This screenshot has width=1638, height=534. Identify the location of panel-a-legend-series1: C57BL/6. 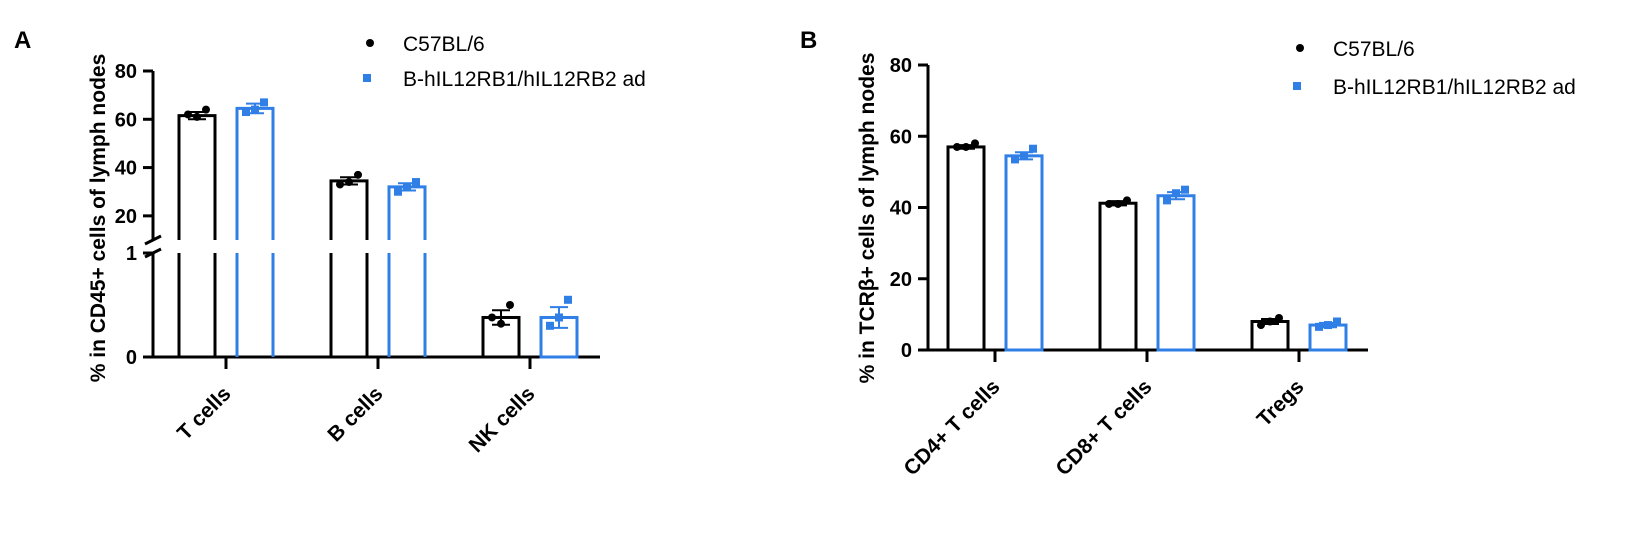
(444, 44).